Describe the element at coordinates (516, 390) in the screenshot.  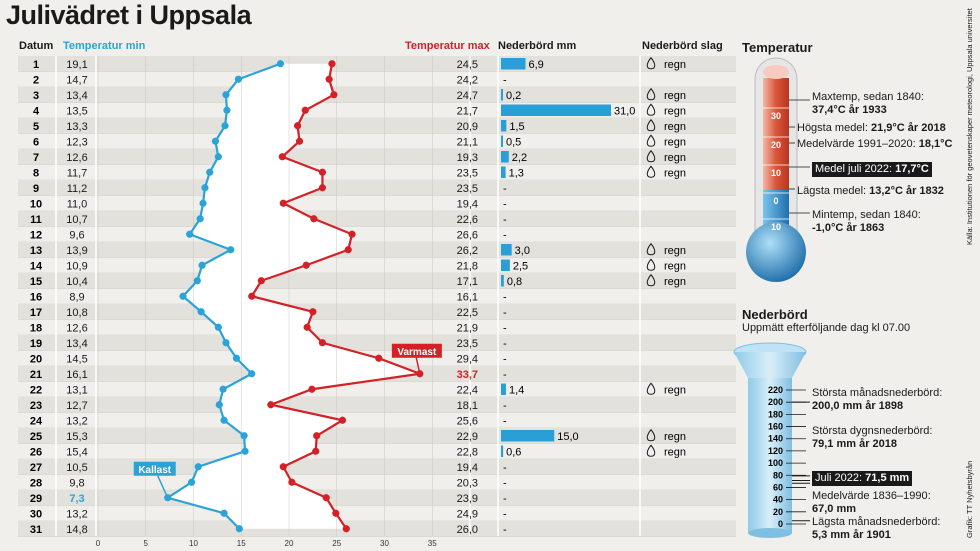
I see `precip-value: 1,4` at that location.